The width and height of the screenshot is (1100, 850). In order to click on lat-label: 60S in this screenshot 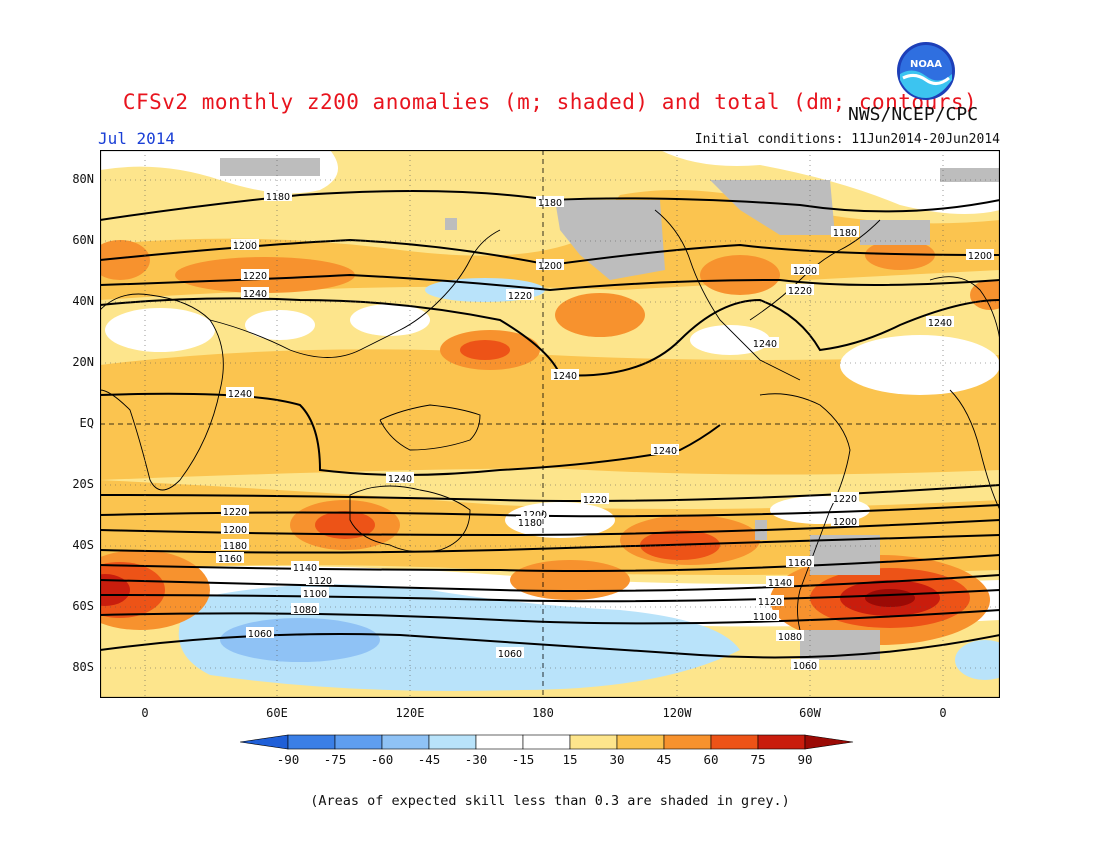, I will do `click(83, 606)`.